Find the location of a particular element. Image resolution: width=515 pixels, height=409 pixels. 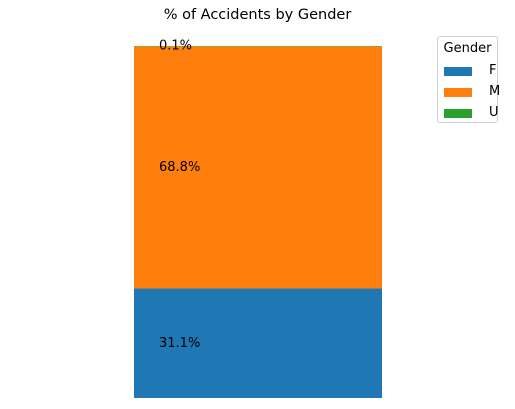

legend: Gender F M U is located at coordinates (469, 79).